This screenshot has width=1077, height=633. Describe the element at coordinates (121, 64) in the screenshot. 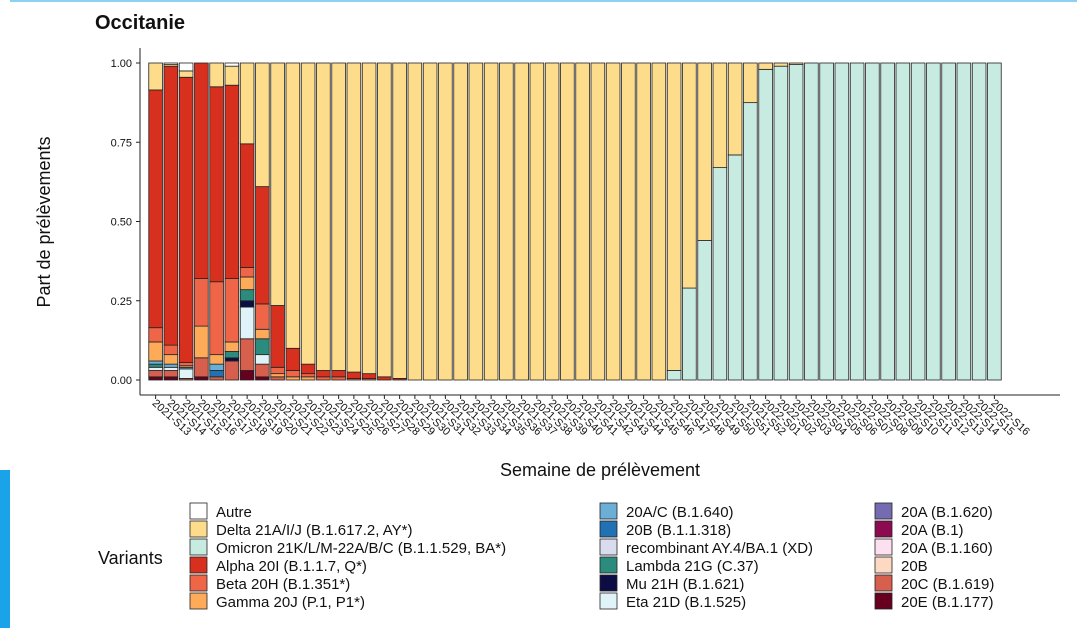

I see `y-tick-label: 1.00` at that location.